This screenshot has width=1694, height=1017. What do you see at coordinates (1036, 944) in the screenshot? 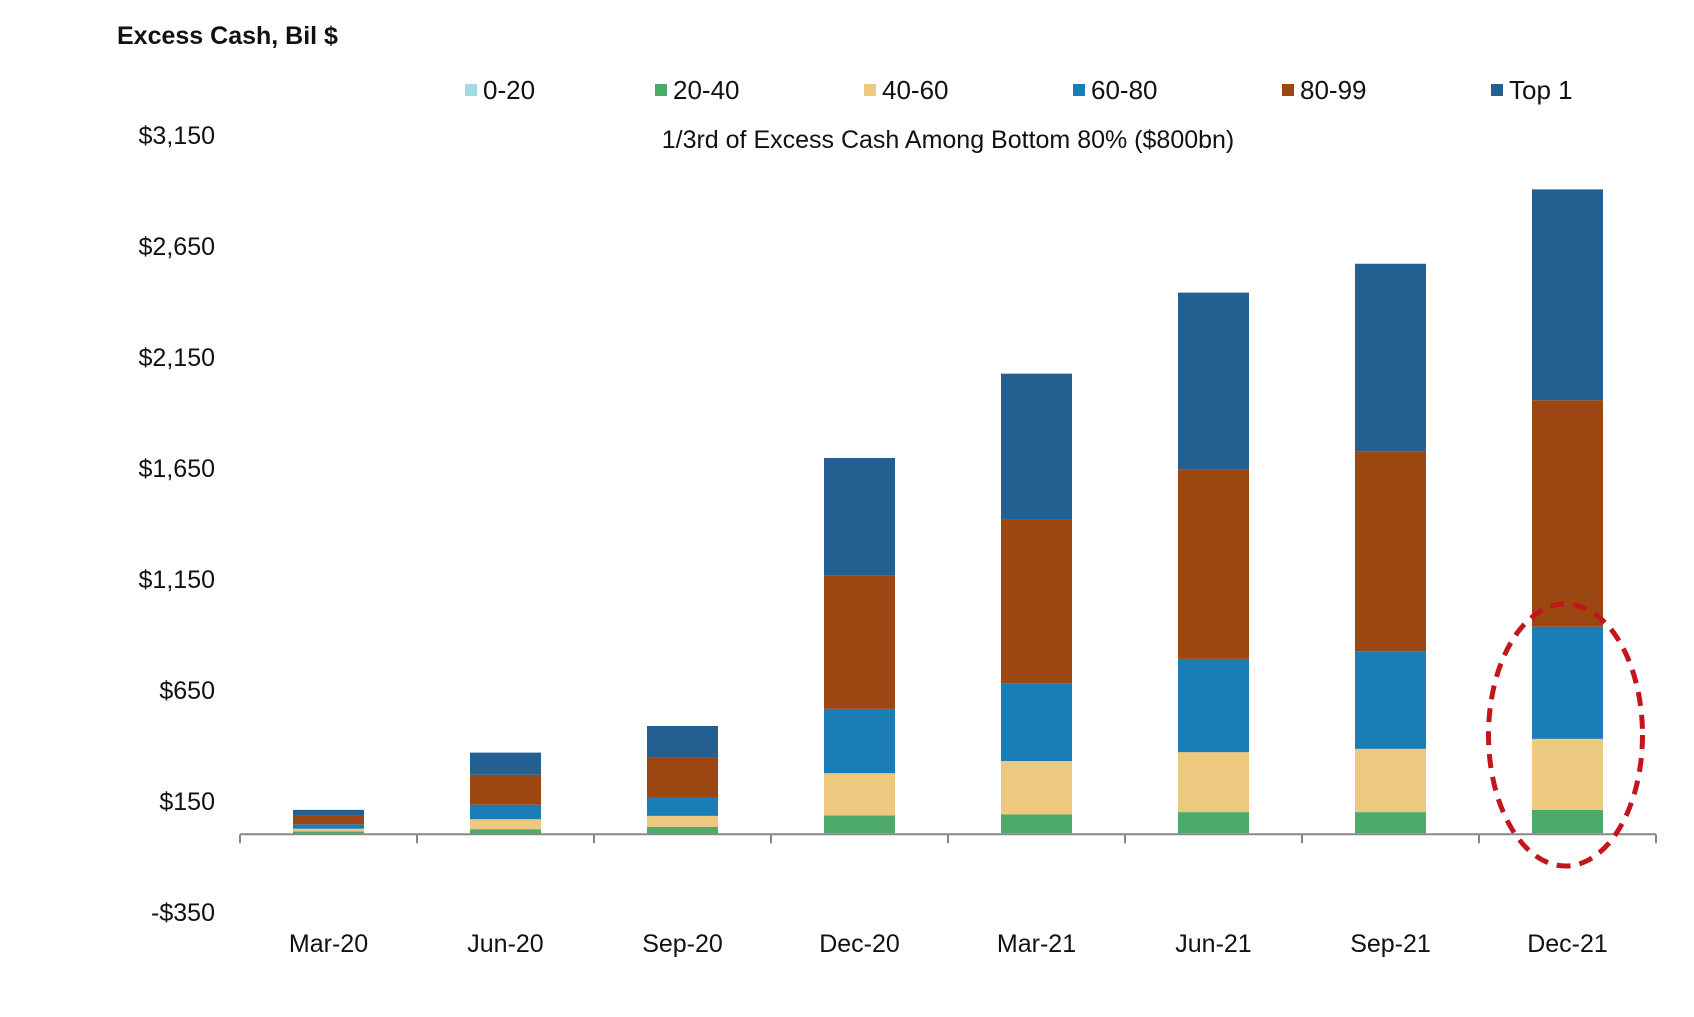
I see `x-tick-label: Mar-21` at bounding box center [1036, 944].